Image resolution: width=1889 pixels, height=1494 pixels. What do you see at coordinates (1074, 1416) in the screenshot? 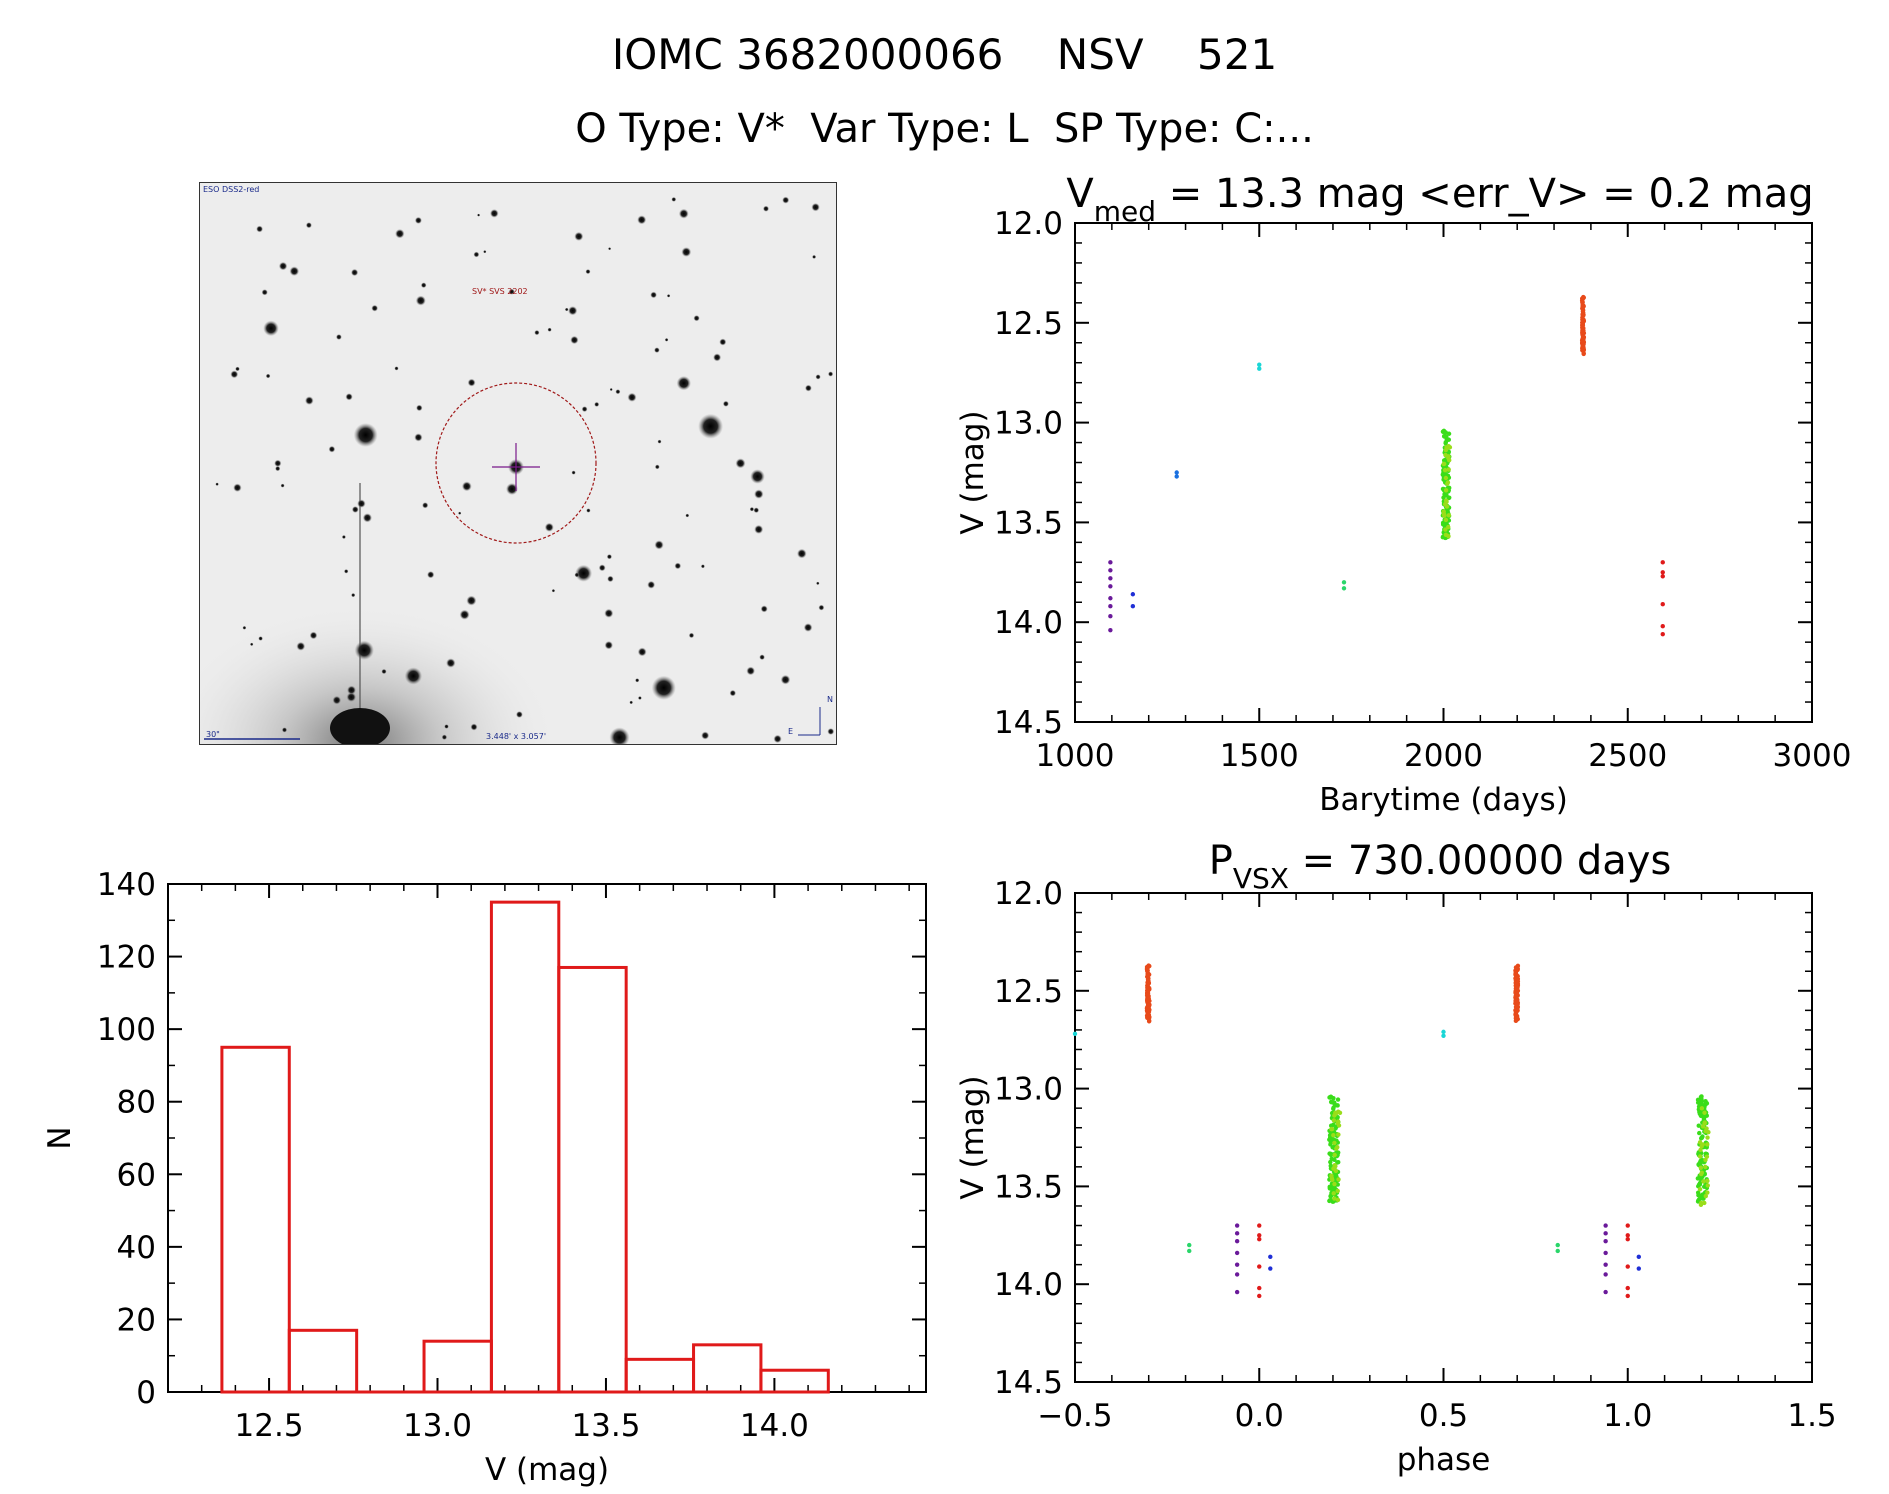
I see `phased-xtick-label: −0.5` at bounding box center [1074, 1416].